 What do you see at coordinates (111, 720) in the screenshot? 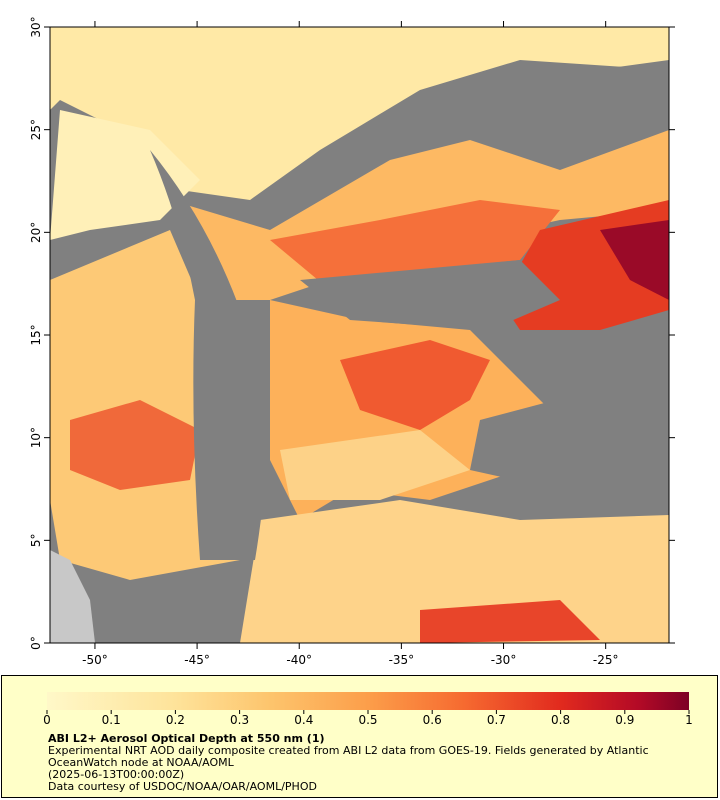
I see `colorbar-tick-label: 0.1` at bounding box center [111, 720].